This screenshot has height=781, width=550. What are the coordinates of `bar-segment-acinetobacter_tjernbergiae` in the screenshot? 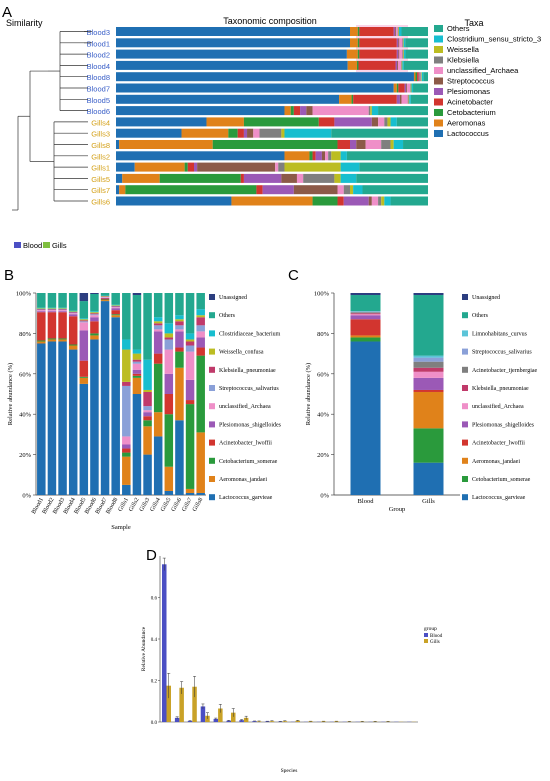 It's located at (365, 313).